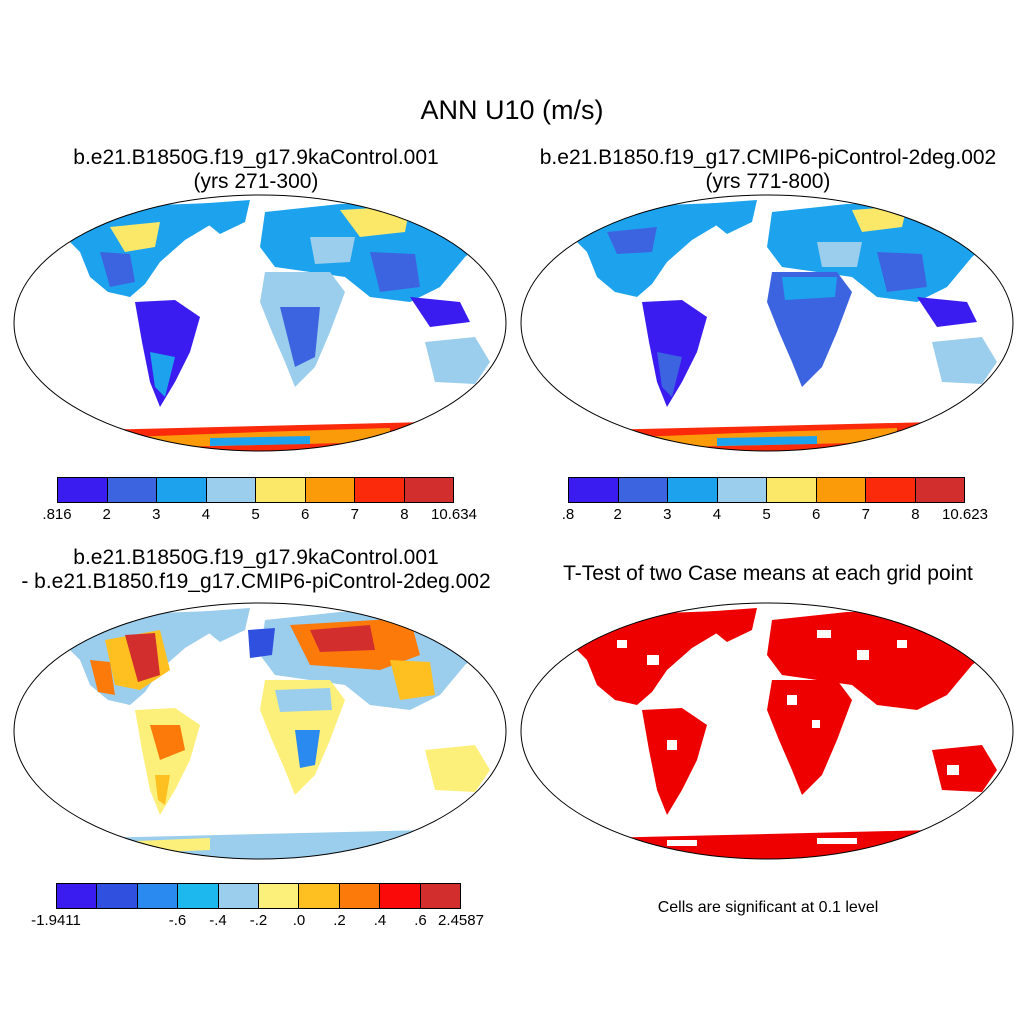  I want to click on antarctica-landmass, so click(260, 843).